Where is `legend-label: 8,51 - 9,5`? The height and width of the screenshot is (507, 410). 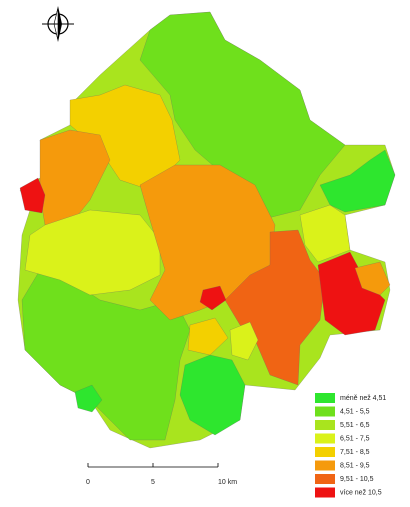 legend-label: 8,51 - 9,5 is located at coordinates (355, 465).